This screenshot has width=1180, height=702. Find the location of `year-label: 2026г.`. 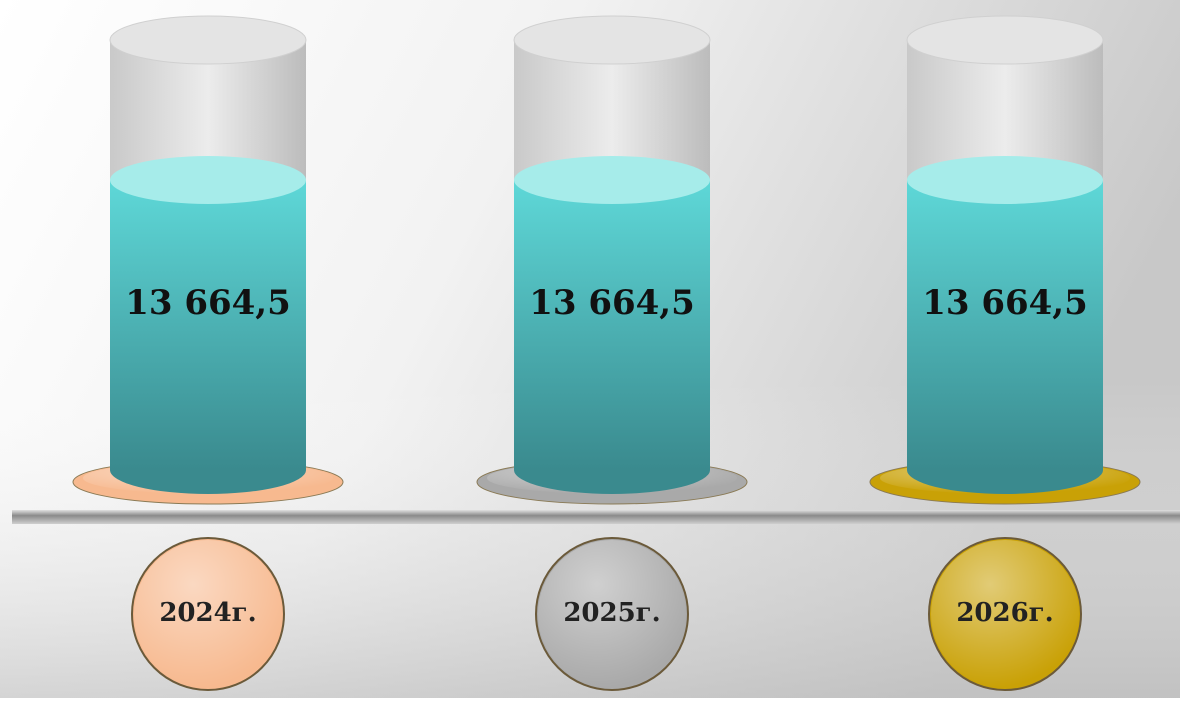

year-label: 2026г. is located at coordinates (1004, 613).